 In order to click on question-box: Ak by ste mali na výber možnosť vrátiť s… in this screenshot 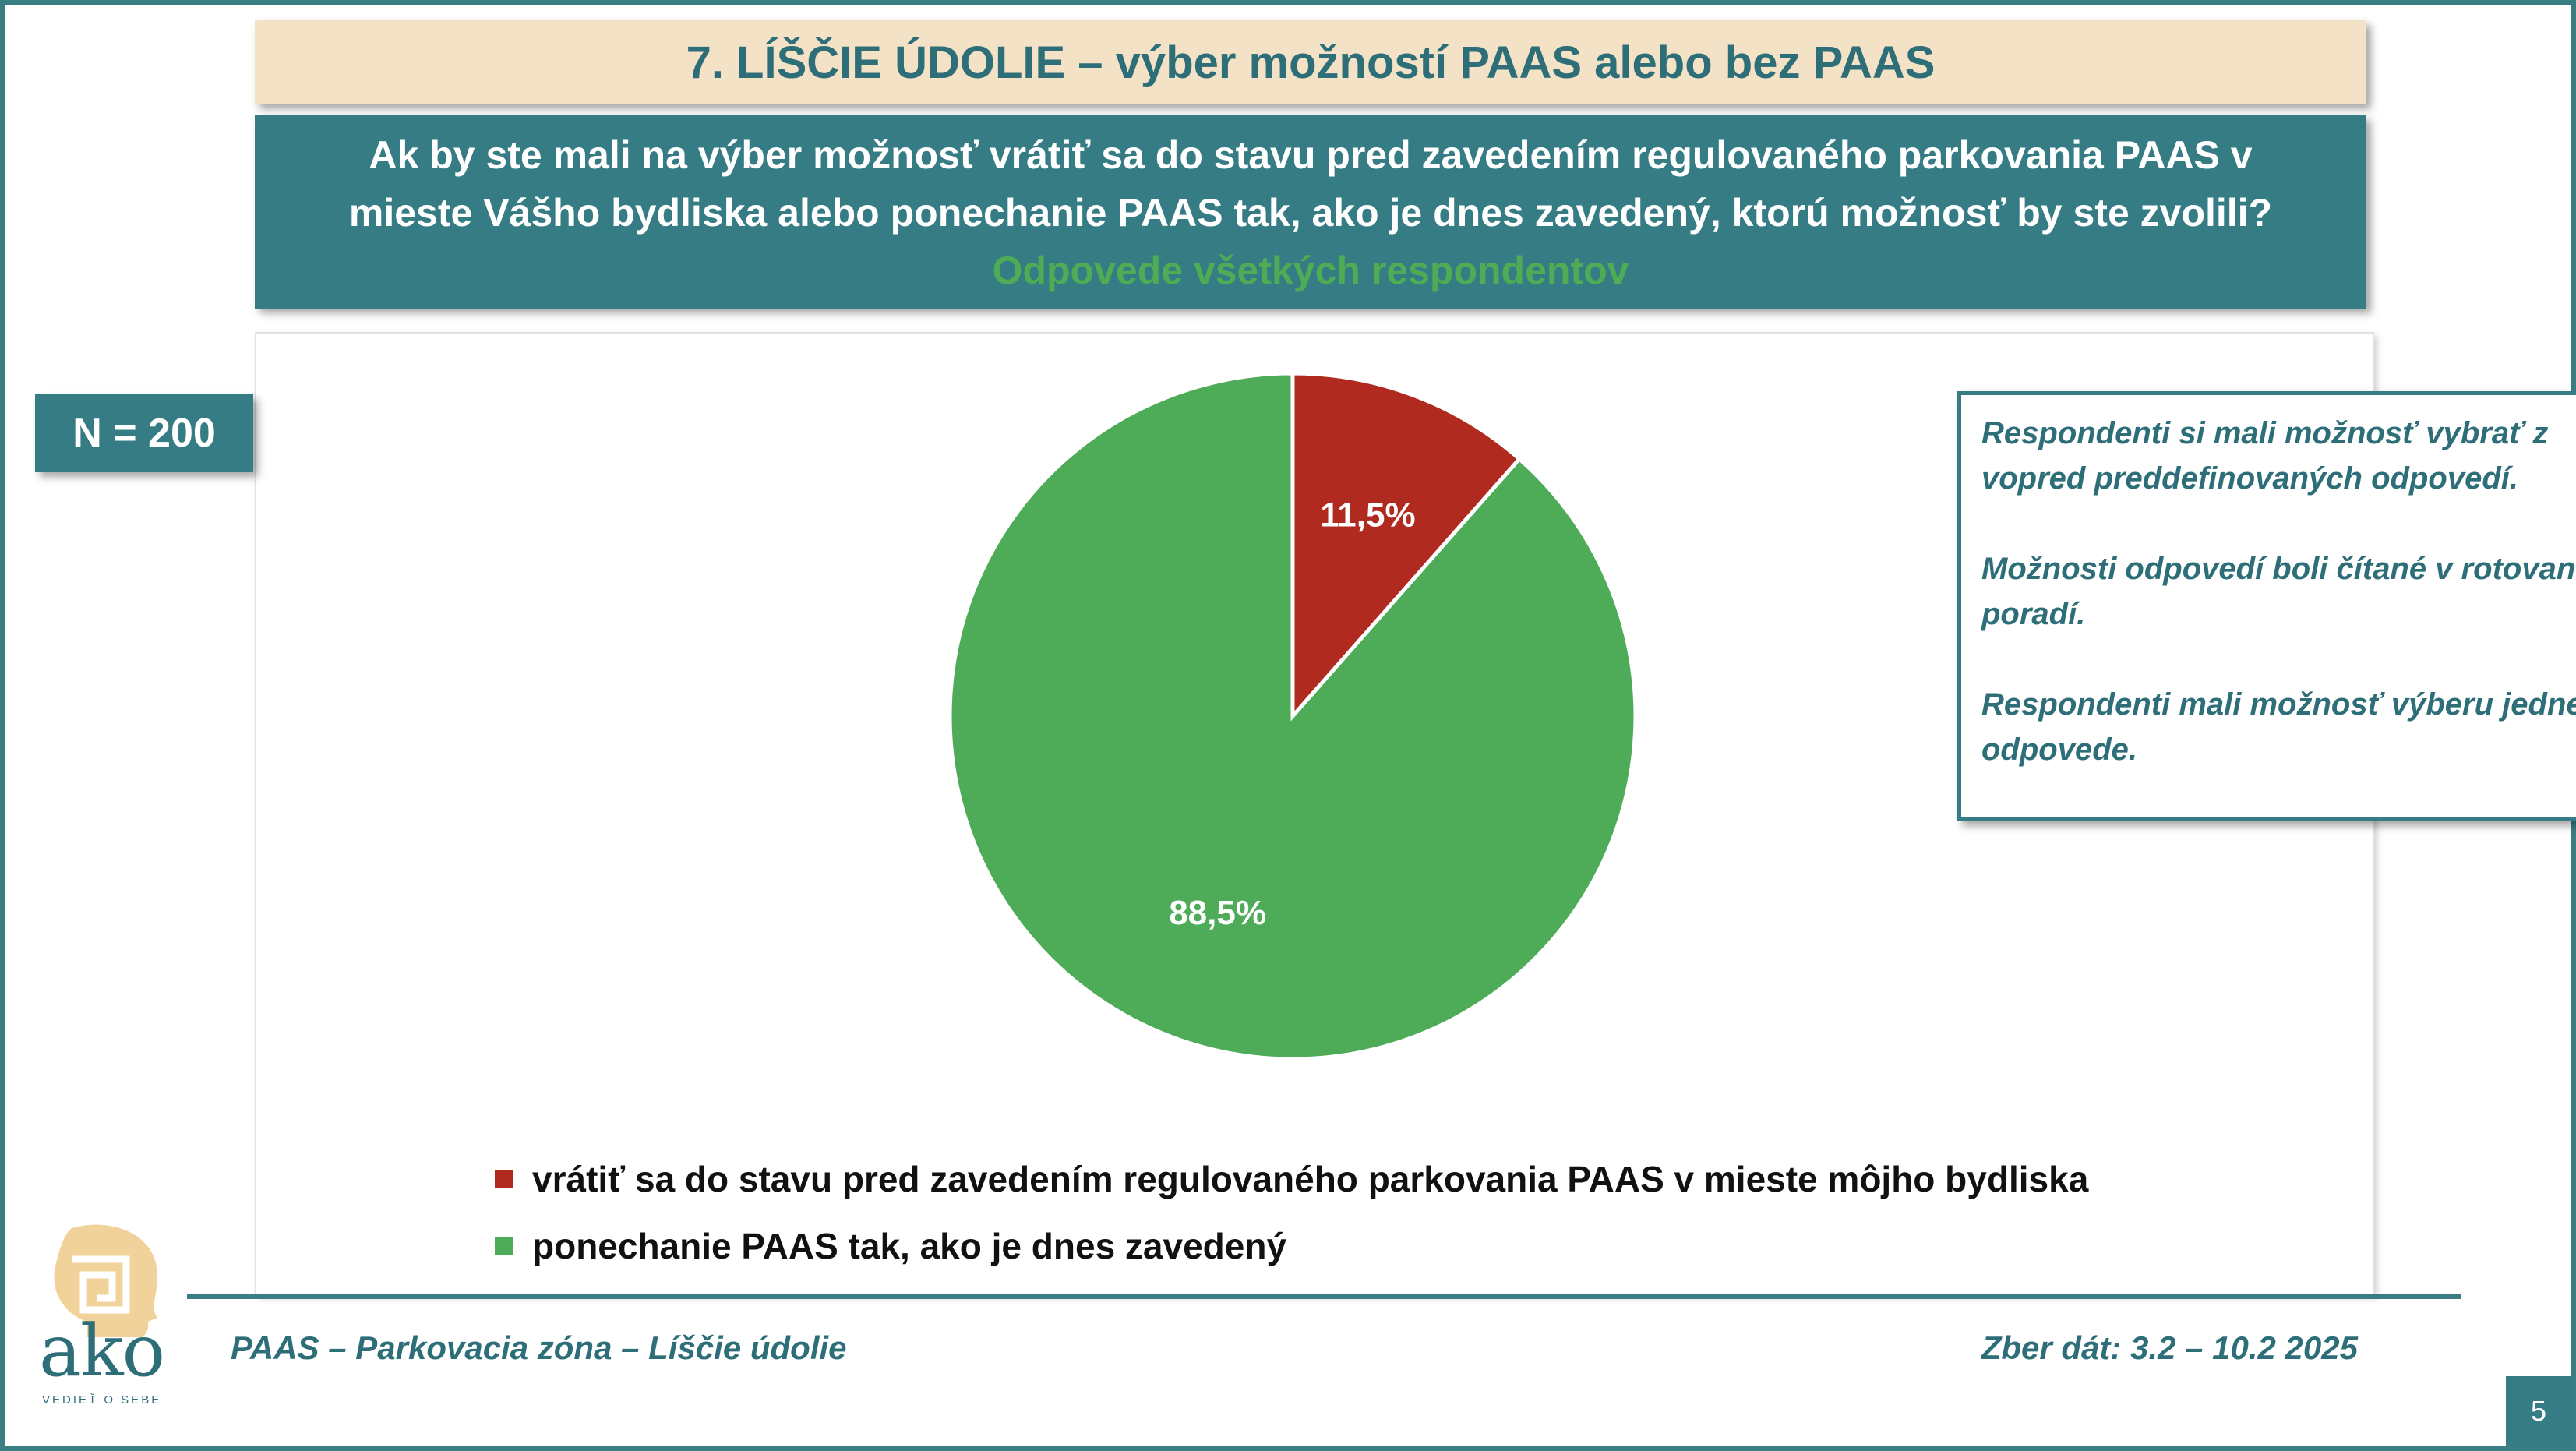, I will do `click(1310, 212)`.